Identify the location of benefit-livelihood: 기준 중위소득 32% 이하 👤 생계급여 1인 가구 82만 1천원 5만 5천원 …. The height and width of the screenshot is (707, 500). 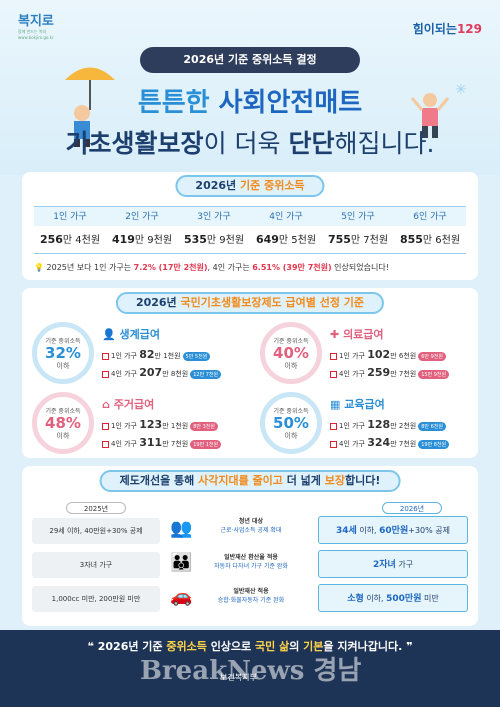
(137, 357).